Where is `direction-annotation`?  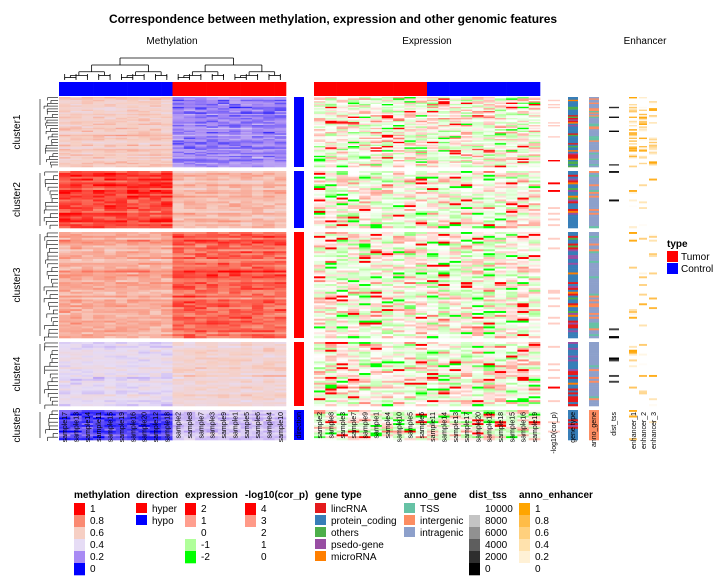 direction-annotation is located at coordinates (299, 268).